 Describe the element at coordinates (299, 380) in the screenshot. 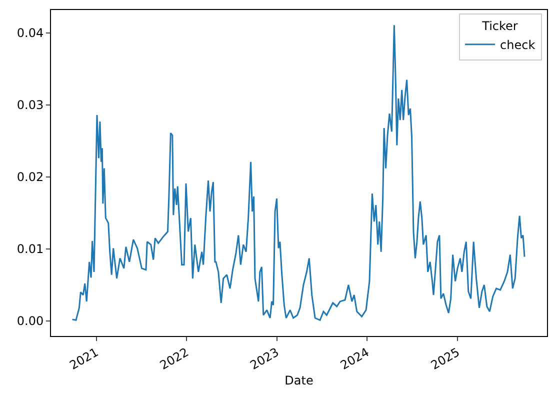

I see `x-axis-title: Date` at that location.